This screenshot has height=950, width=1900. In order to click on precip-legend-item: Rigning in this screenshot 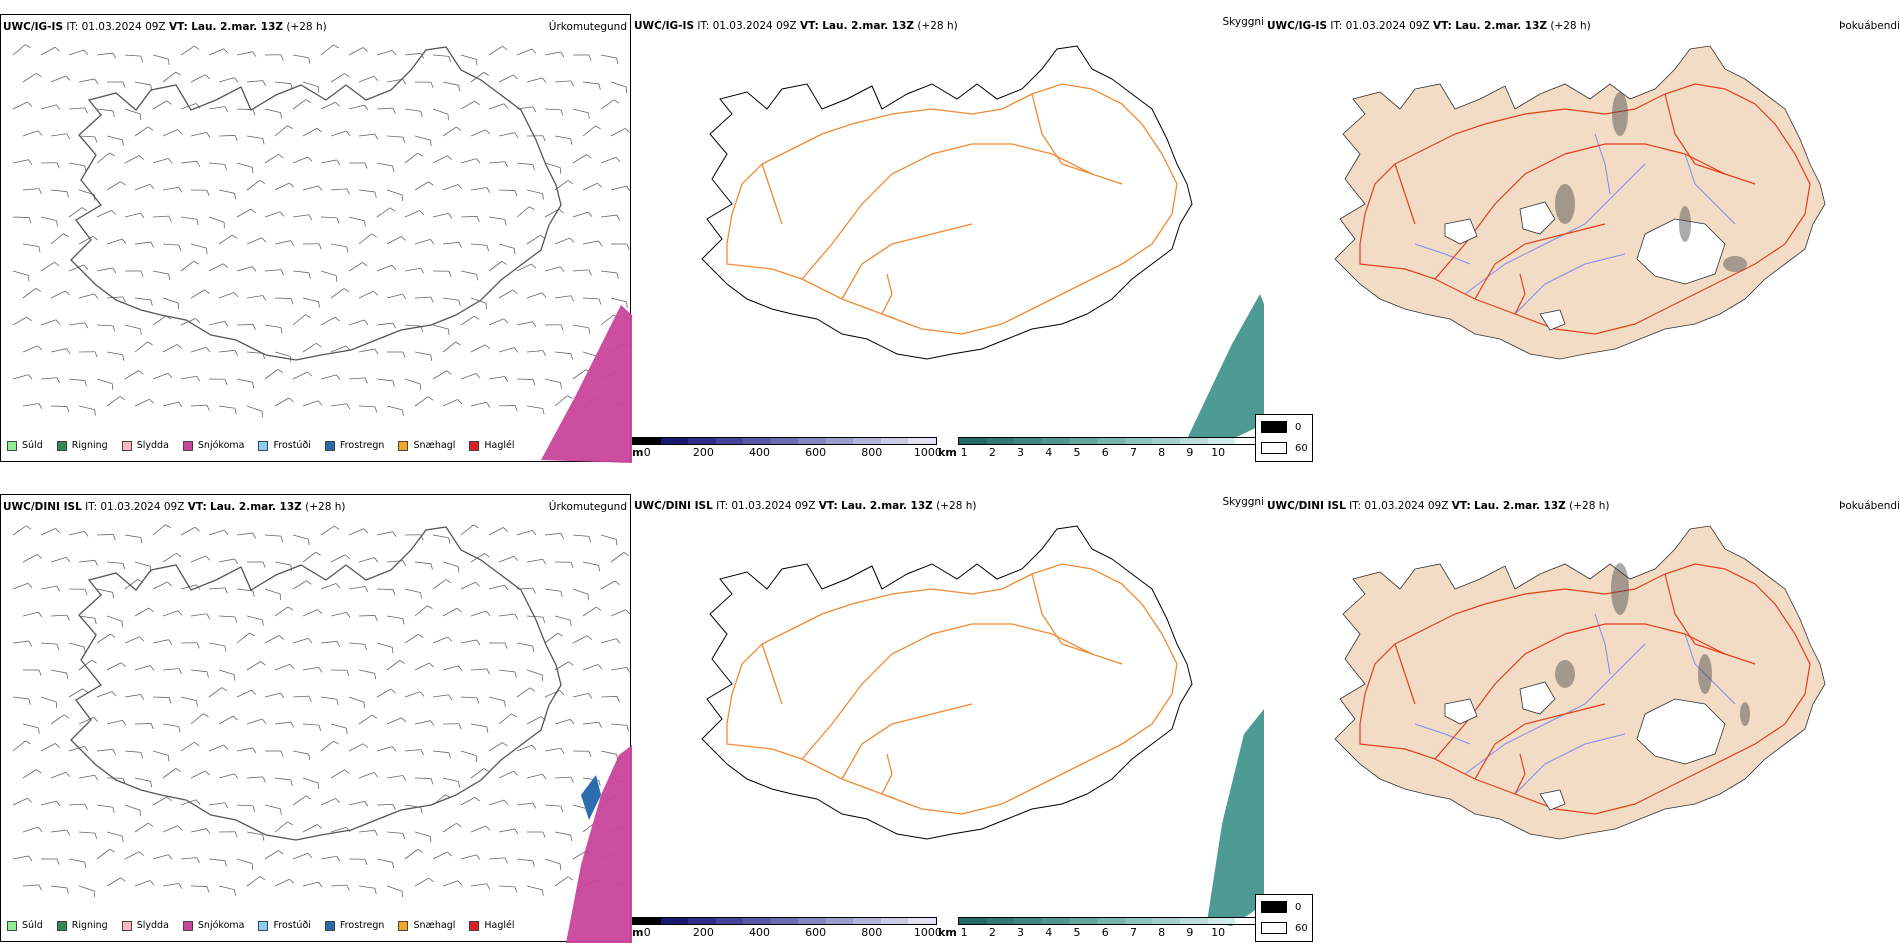, I will do `click(82, 925)`.